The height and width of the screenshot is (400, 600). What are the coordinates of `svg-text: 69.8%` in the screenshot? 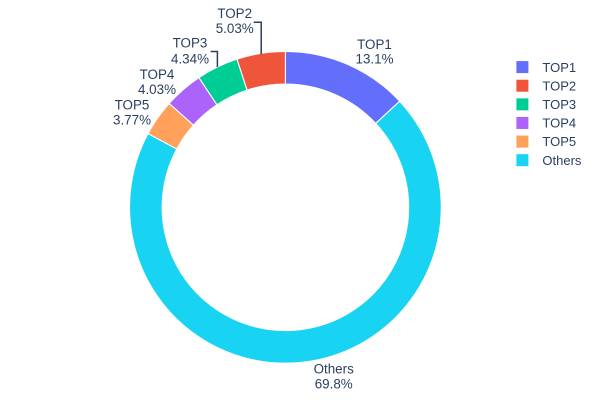 It's located at (334, 383).